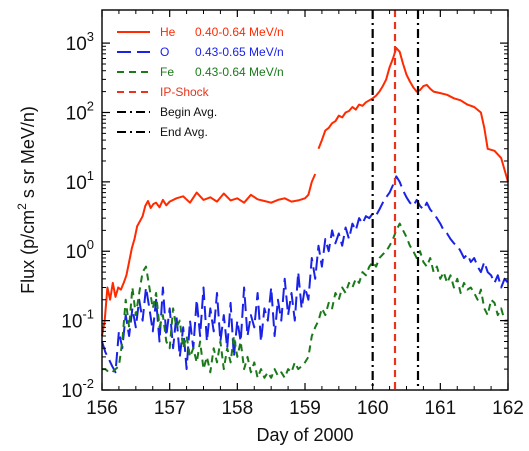 The width and height of the screenshot is (529, 451). Describe the element at coordinates (28, 154) in the screenshot. I see `y-axis-title-rest: s sr MeV/n)` at that location.